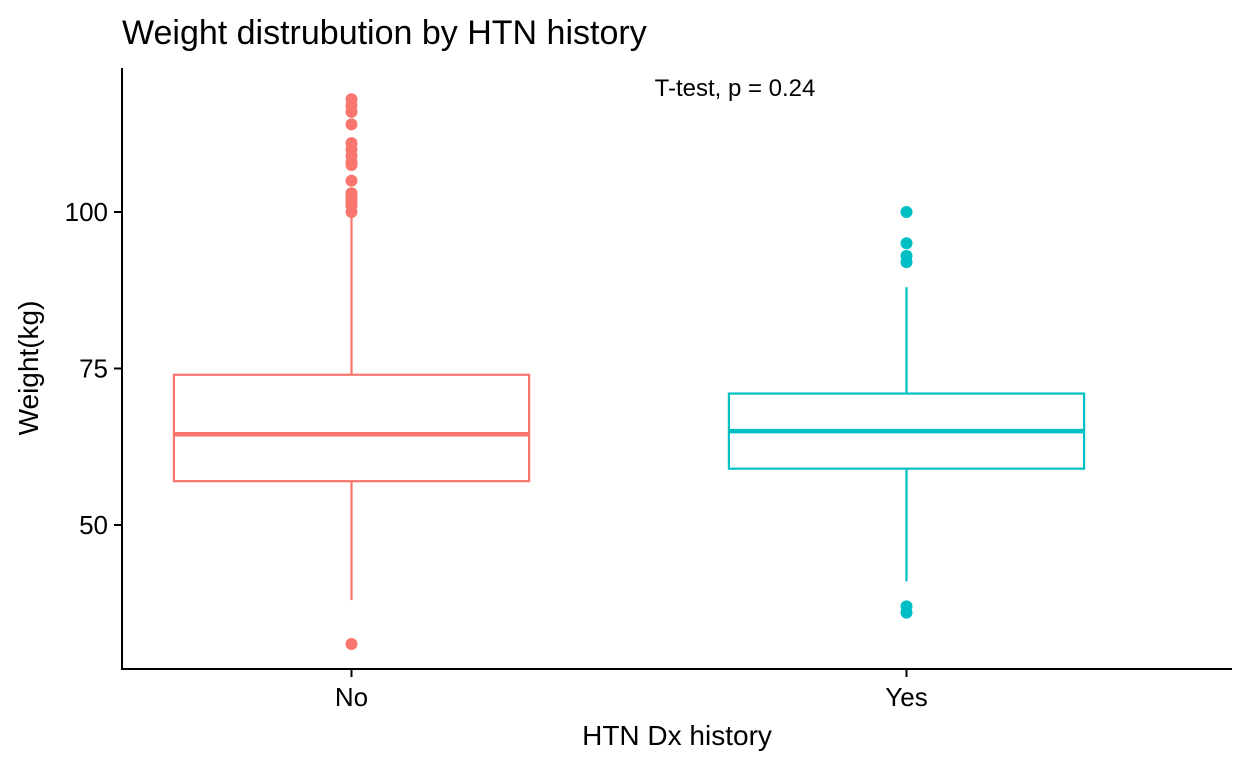 This screenshot has width=1248, height=768. I want to click on x-ticks: No Yes, so click(631, 690).